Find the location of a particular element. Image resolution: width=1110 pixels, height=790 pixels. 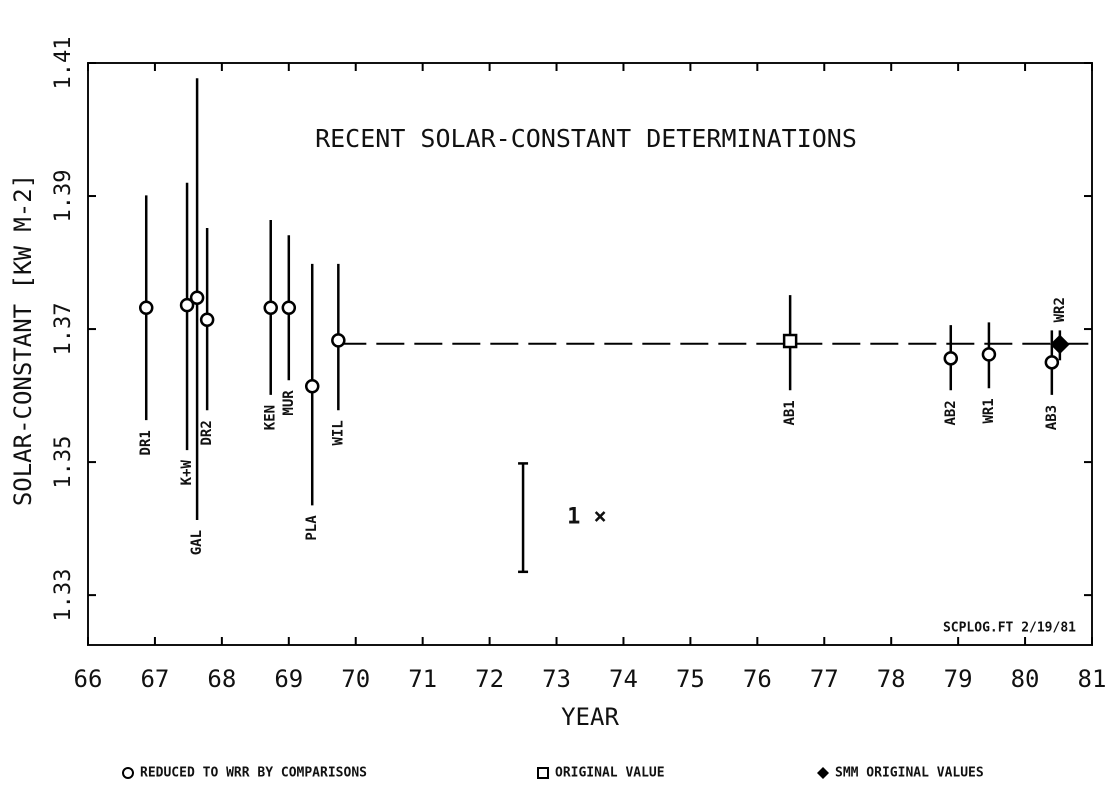

y-axis-title: SOLAR-CONSTANT [KW M-2] is located at coordinates (23, 340).